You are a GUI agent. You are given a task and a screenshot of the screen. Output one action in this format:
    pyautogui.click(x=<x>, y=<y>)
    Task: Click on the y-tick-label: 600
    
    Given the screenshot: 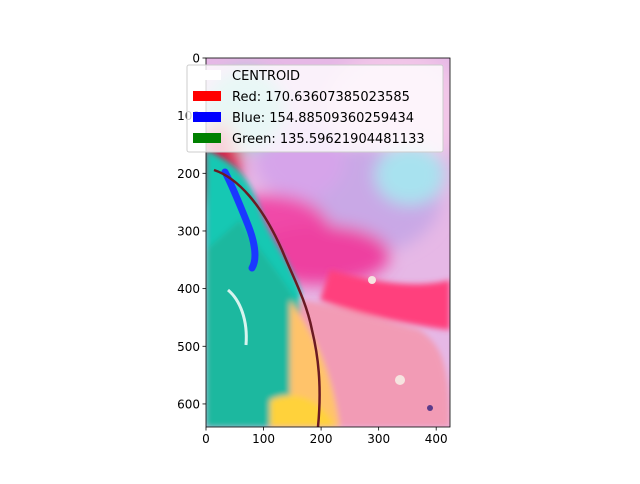 What is the action you would take?
    pyautogui.click(x=188, y=404)
    